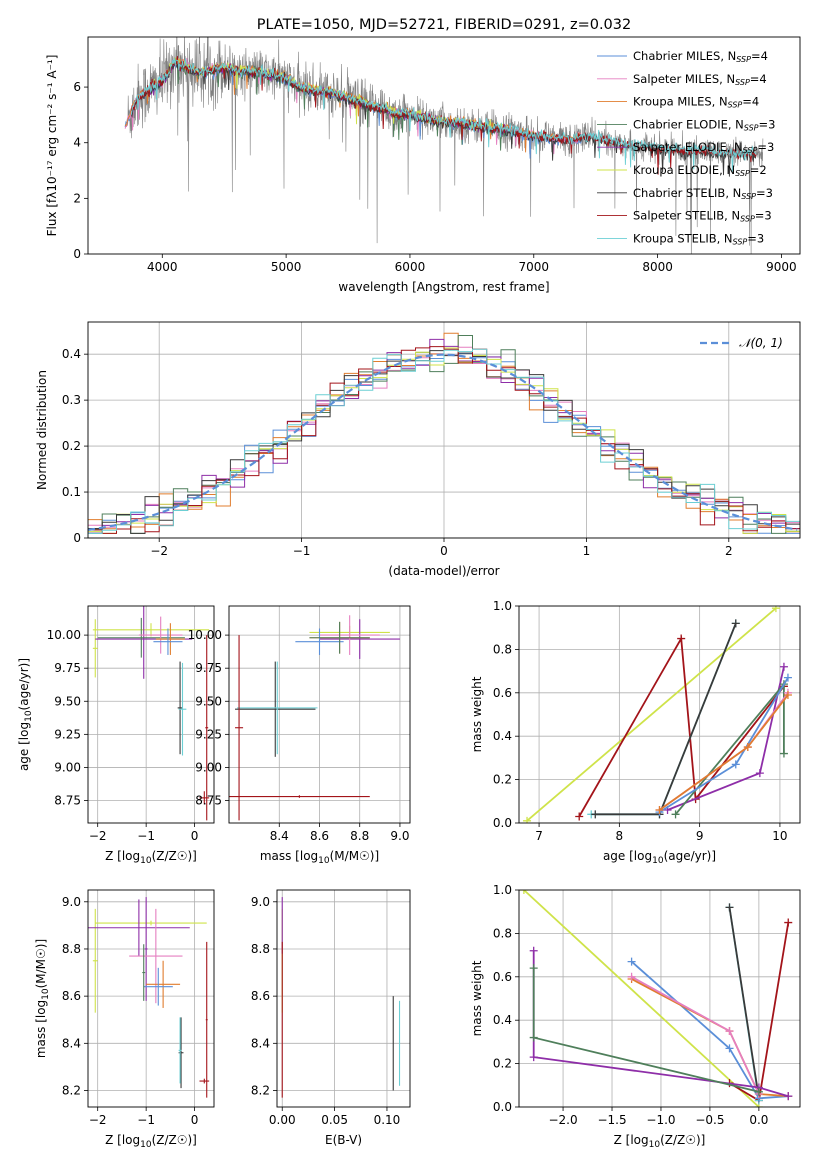 This screenshot has height=1170, width=819. Describe the element at coordinates (77, 254) in the screenshot. I see `tick-label-y: 0` at that location.